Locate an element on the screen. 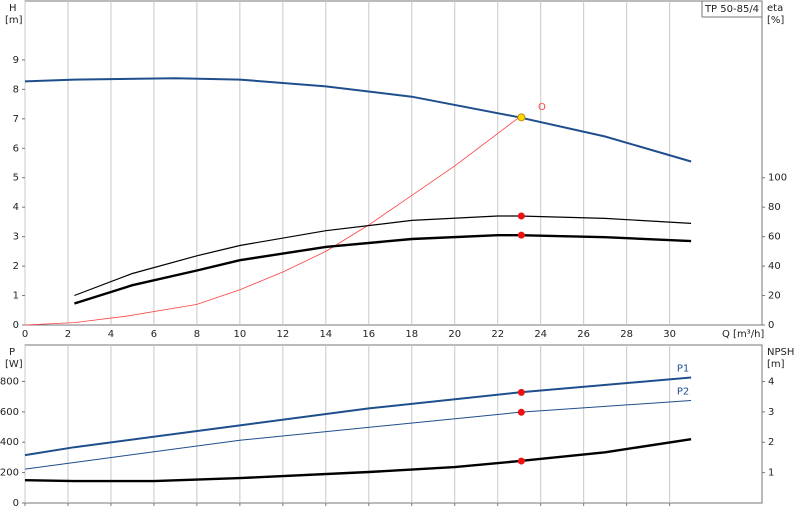  y2-tick-label: 0 is located at coordinates (771, 325).